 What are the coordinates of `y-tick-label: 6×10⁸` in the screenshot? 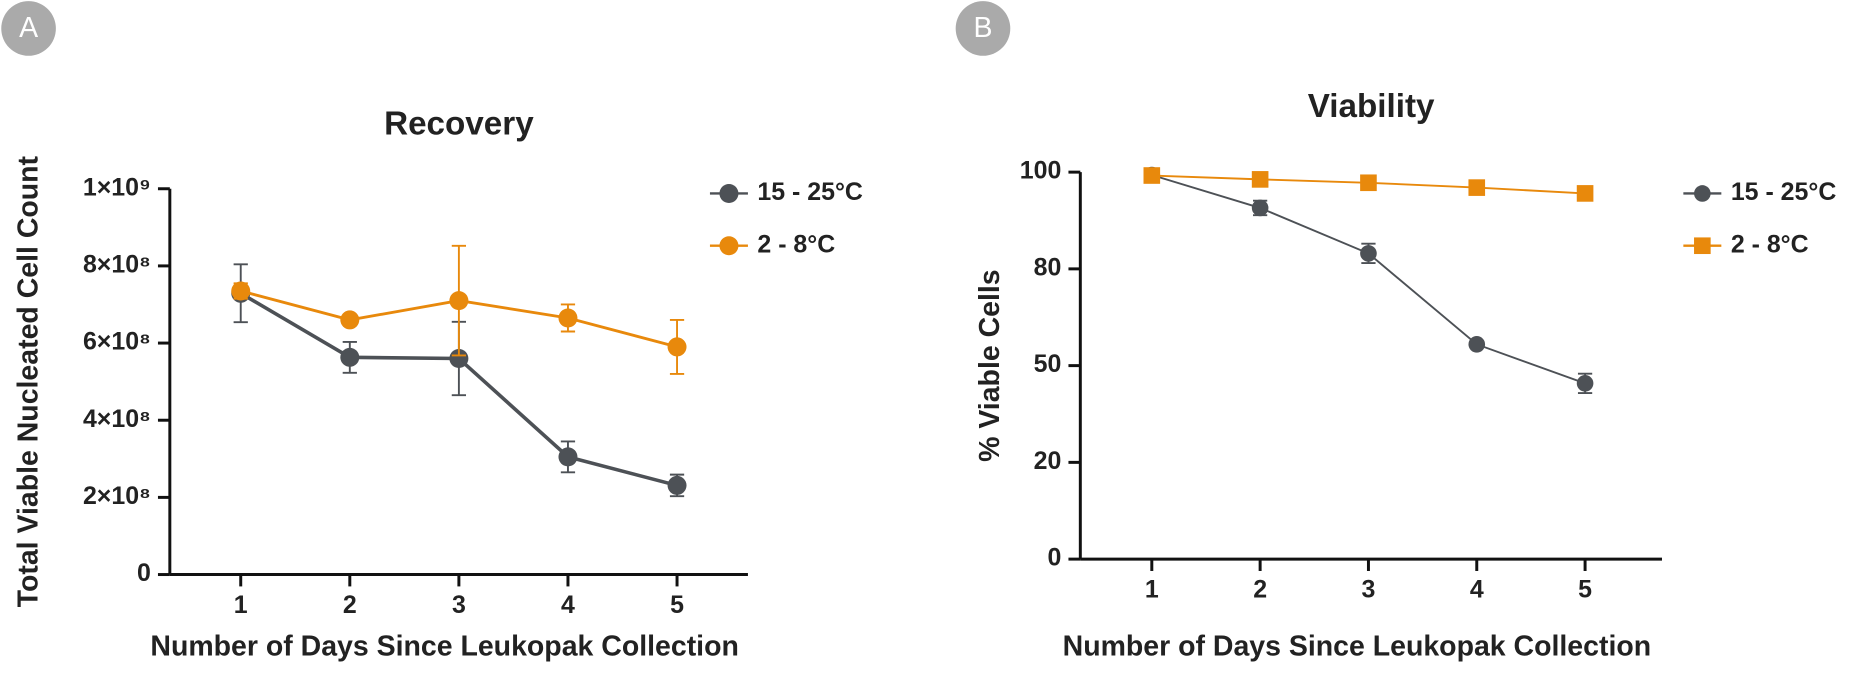 It's located at (117, 342).